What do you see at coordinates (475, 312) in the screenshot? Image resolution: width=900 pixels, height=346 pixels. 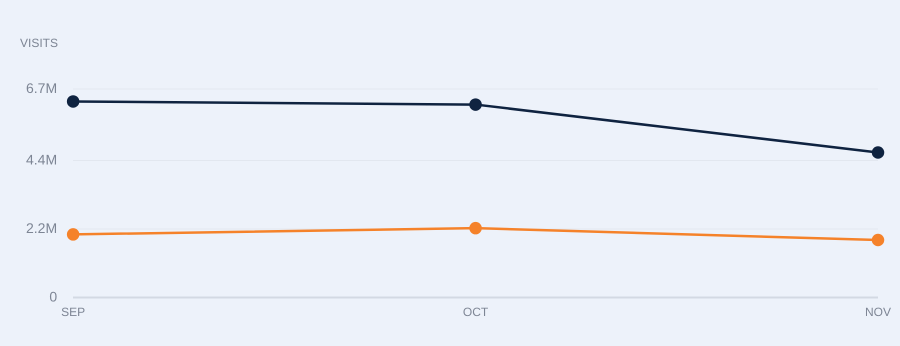 I see `x-tick-label: OCT` at bounding box center [475, 312].